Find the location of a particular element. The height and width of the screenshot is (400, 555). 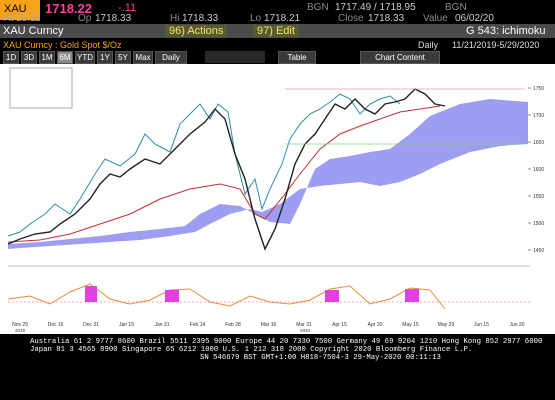

x-tick-label: Jun 15 is located at coordinates (481, 325).